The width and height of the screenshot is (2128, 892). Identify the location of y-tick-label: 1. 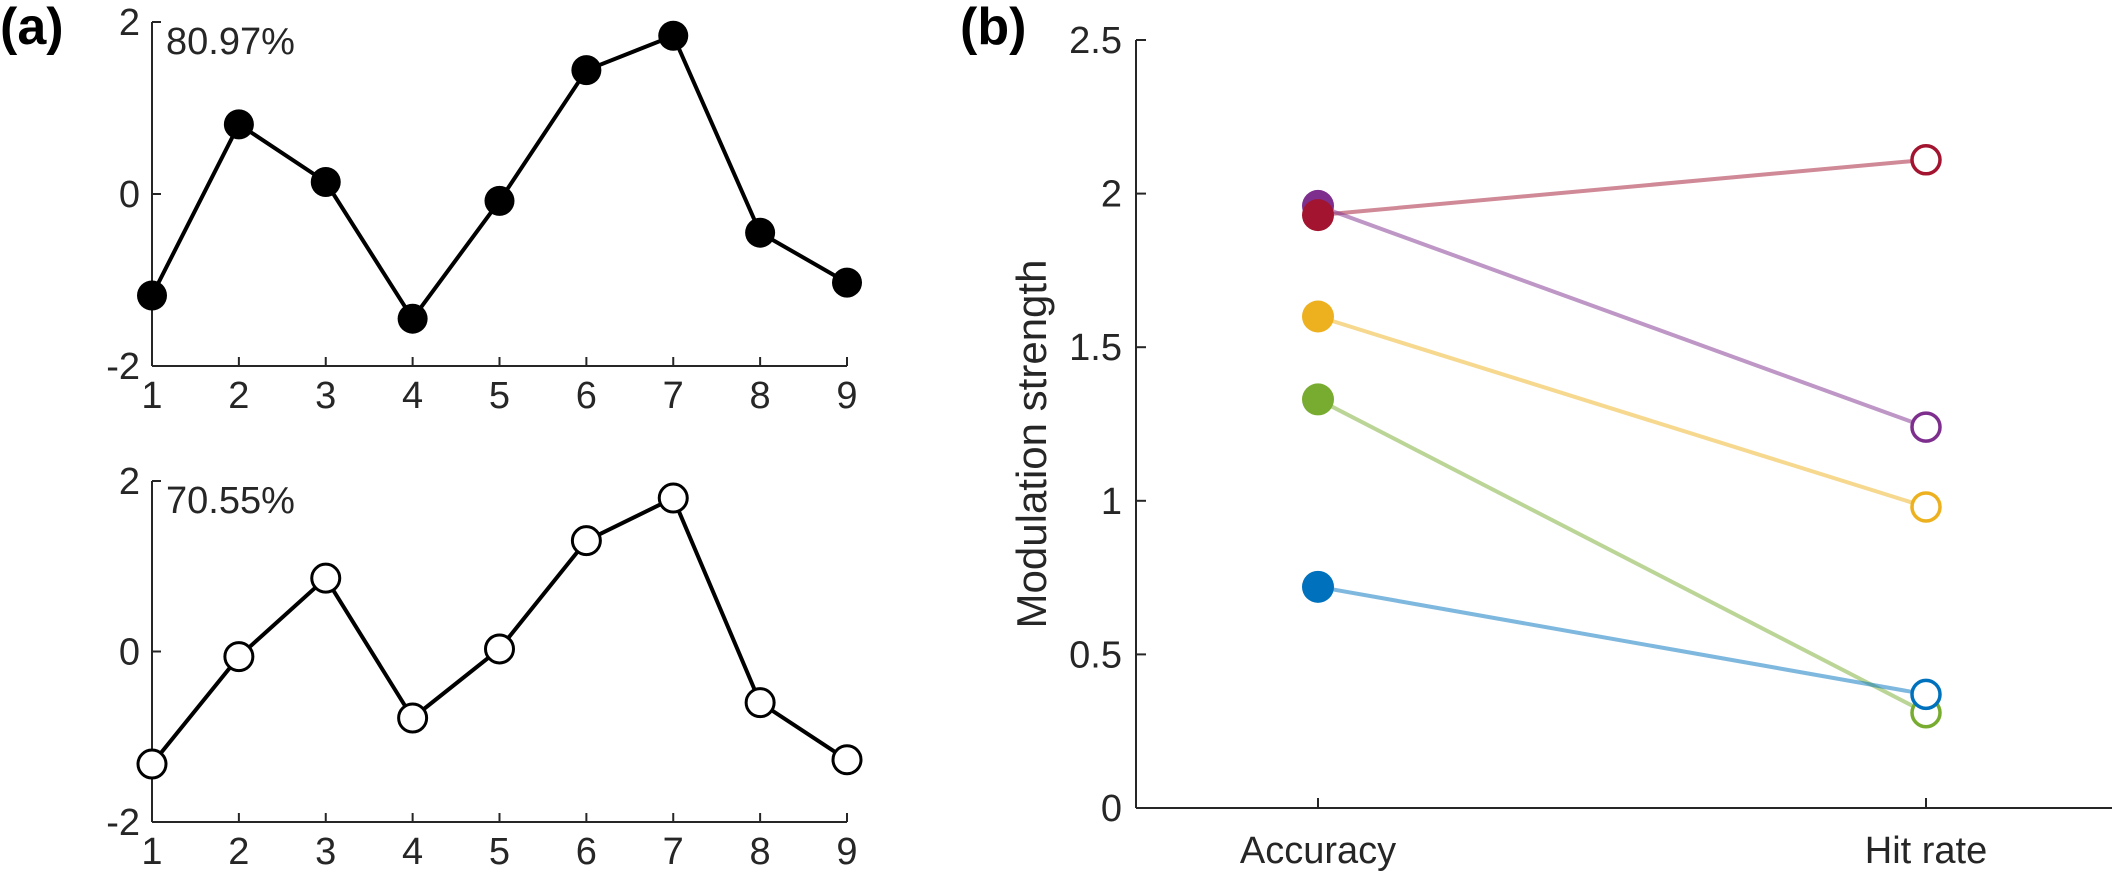
(1111, 502).